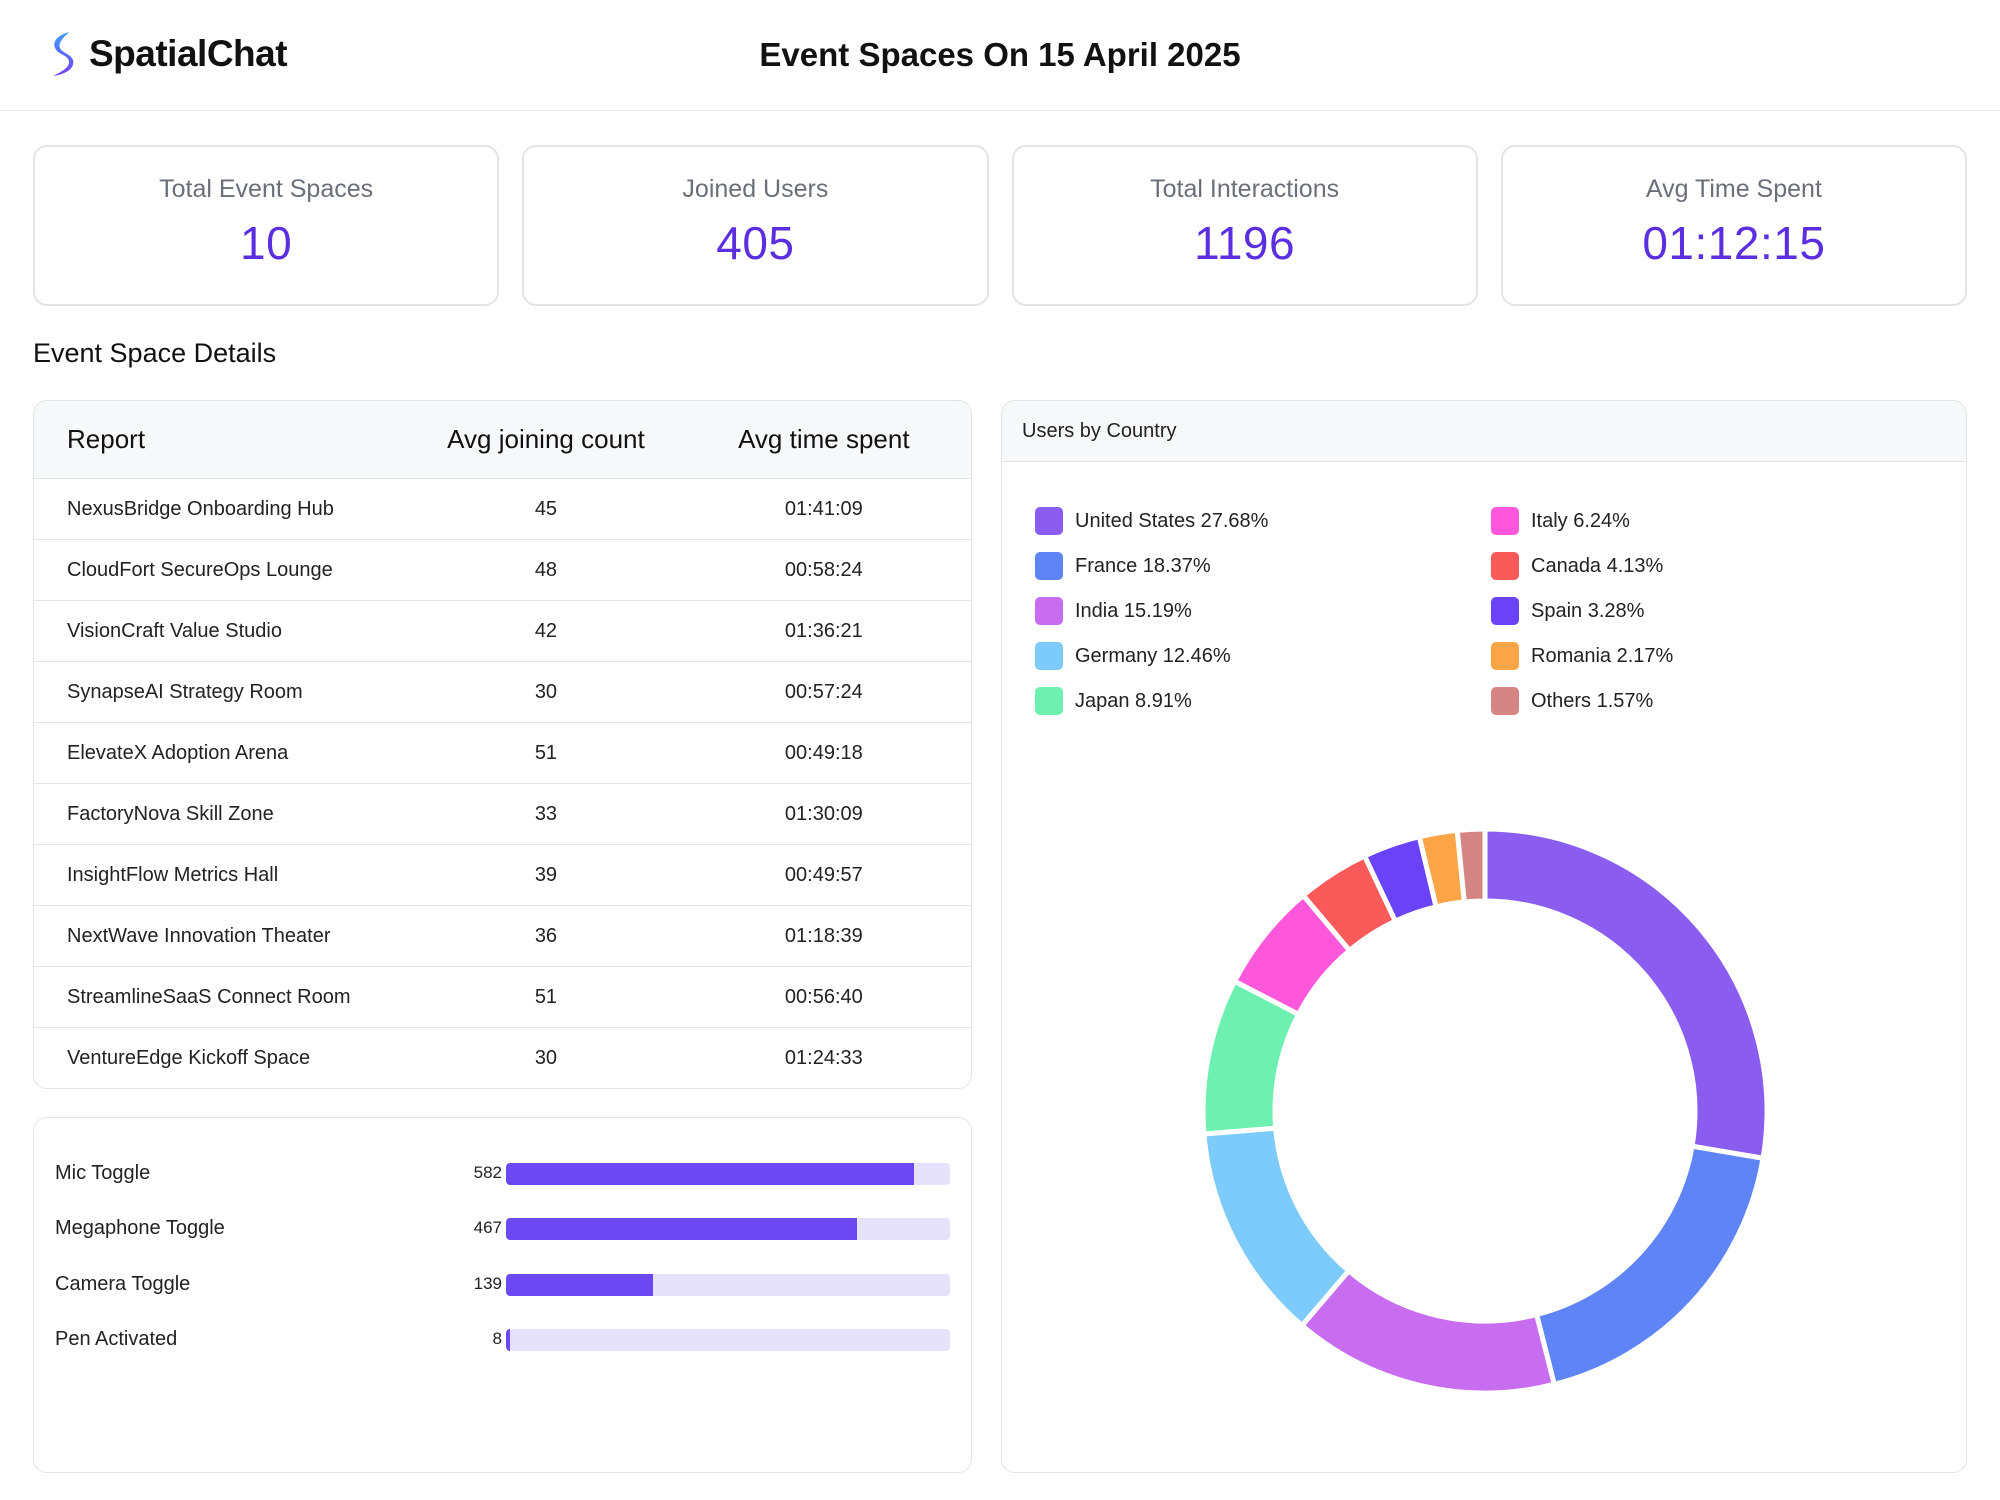  I want to click on cell-joining-count: 45, so click(546, 508).